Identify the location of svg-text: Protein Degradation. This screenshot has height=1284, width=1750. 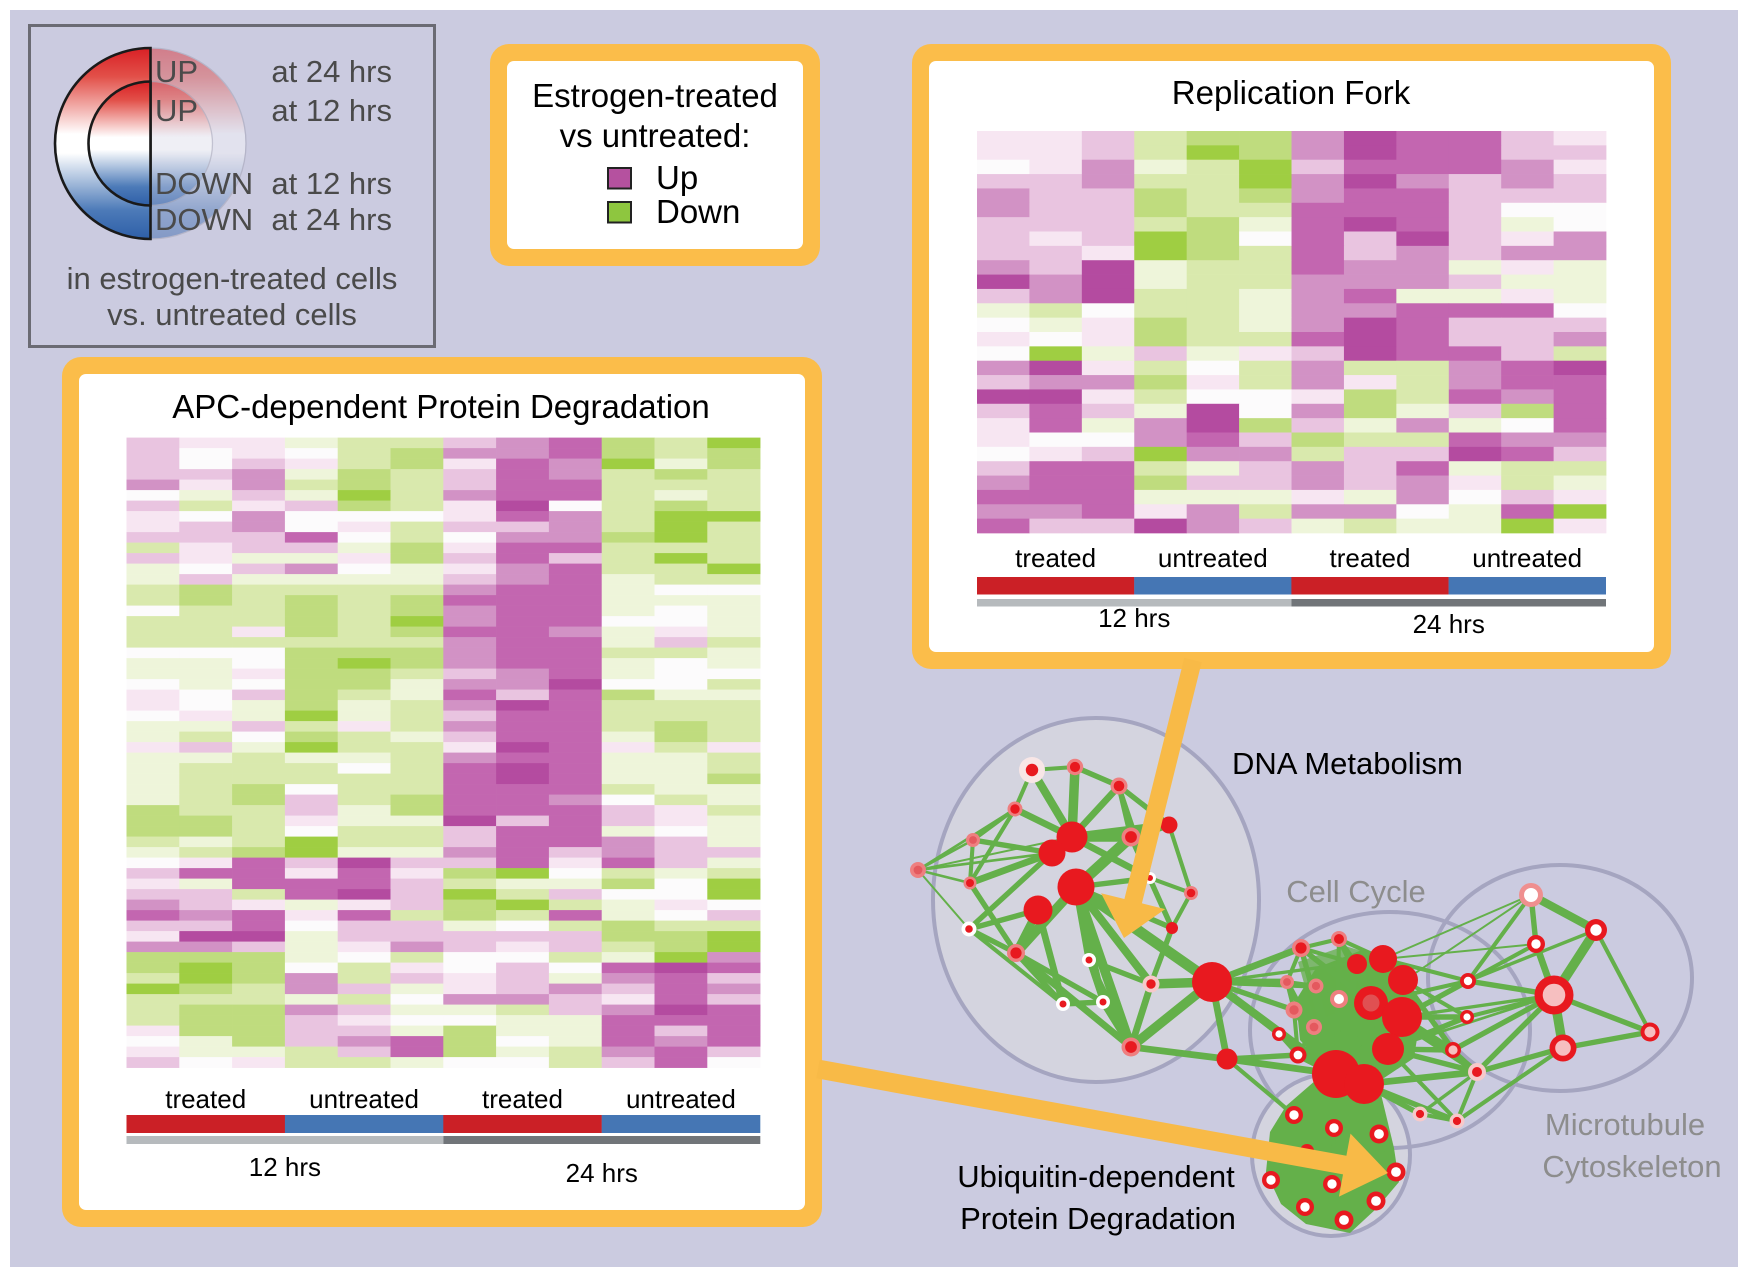
(1098, 1218).